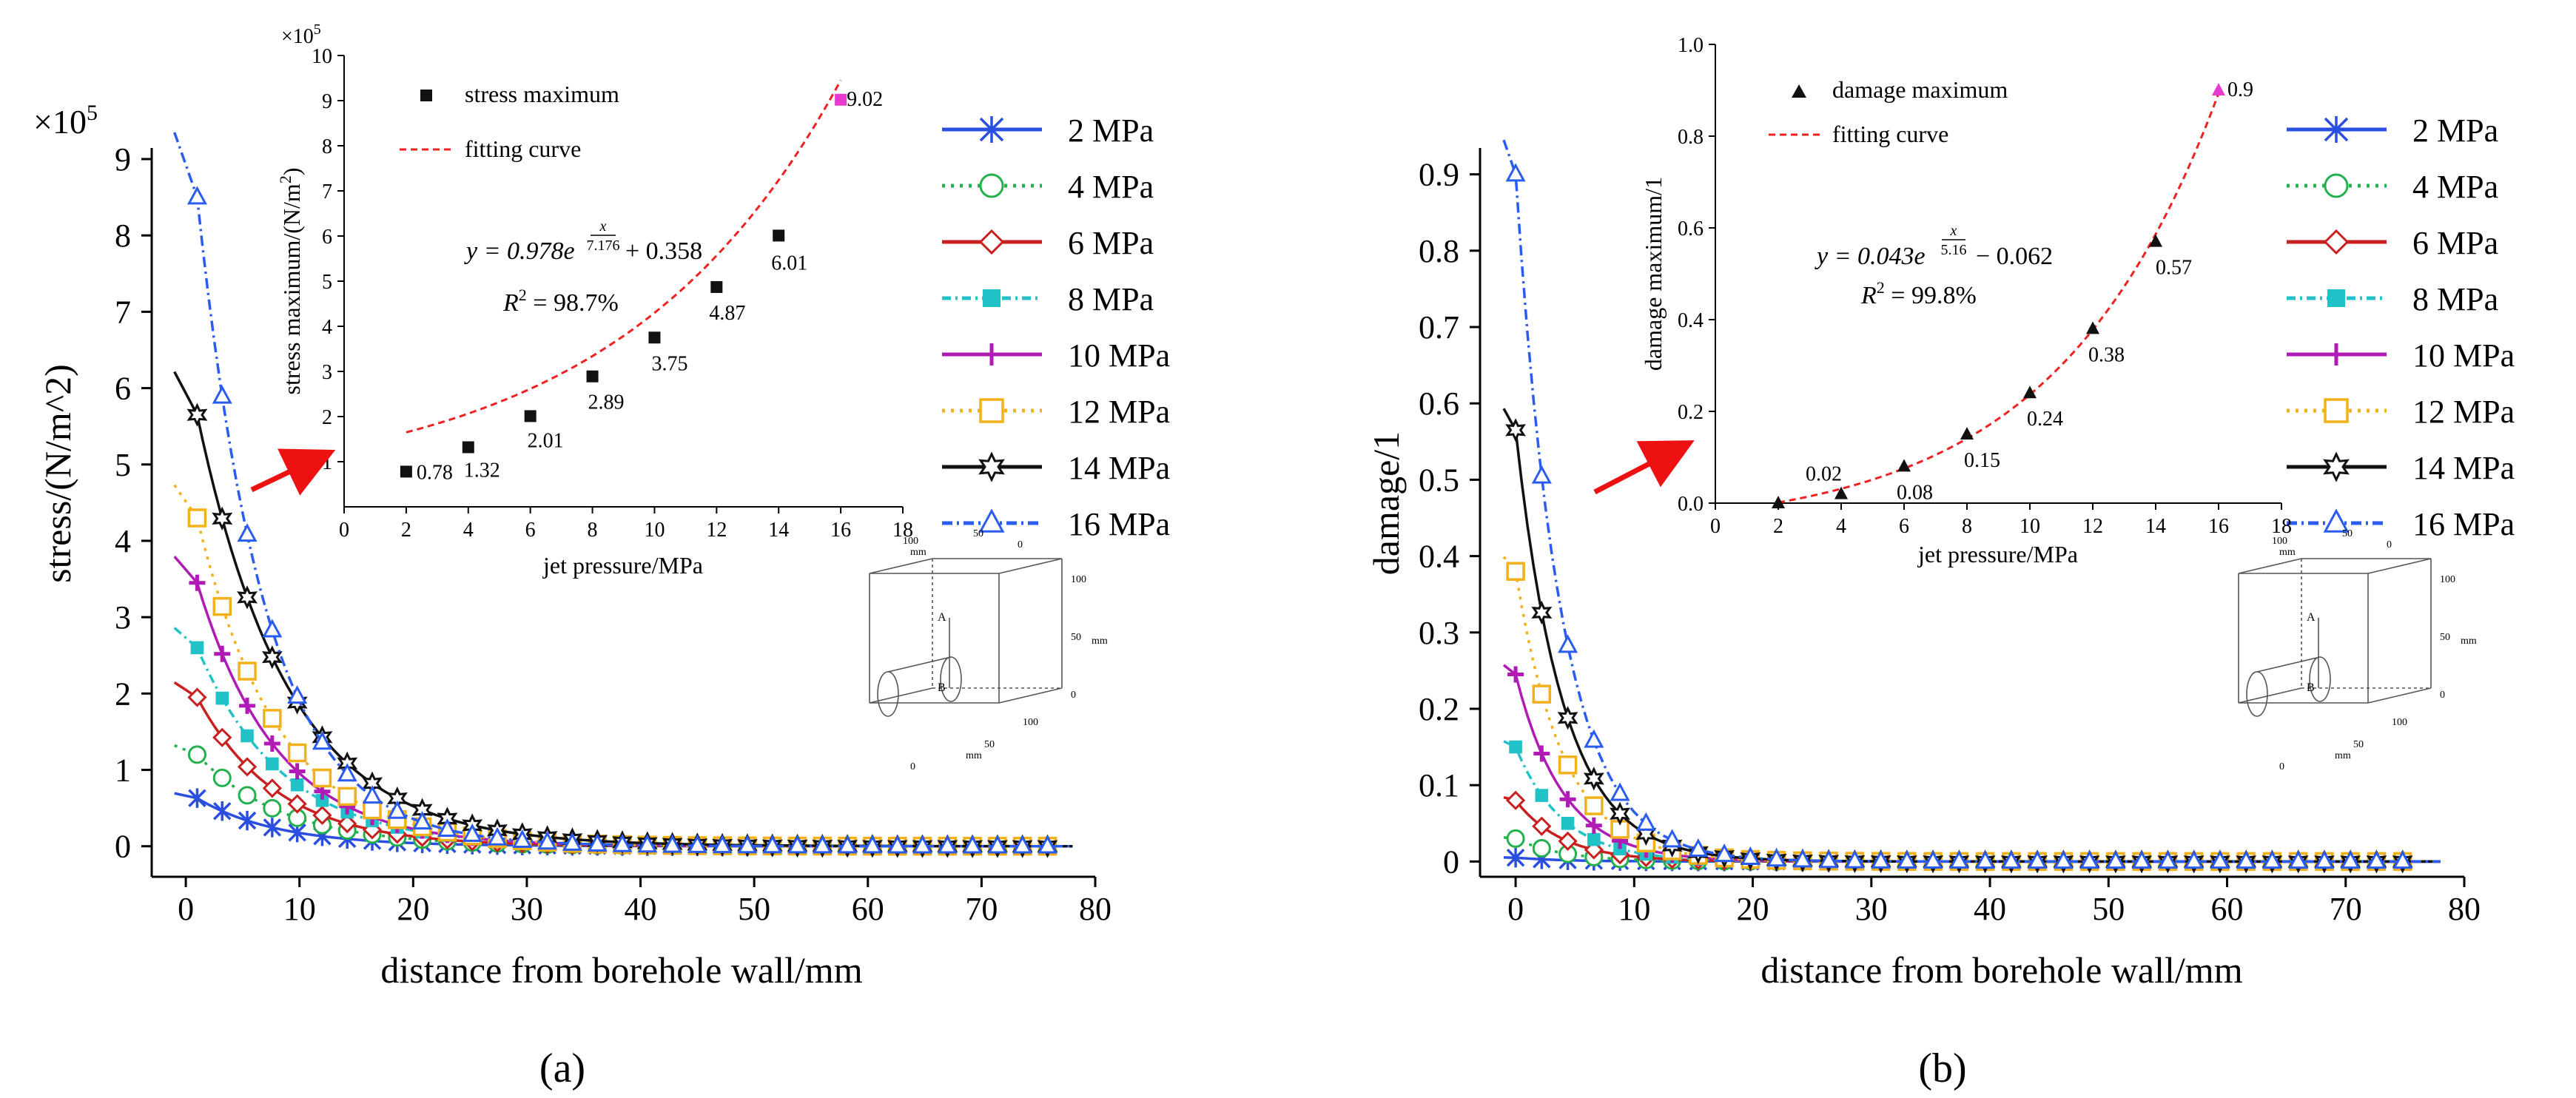 The image size is (2576, 1098). I want to click on main-a-point-10MPa, so click(297, 771).